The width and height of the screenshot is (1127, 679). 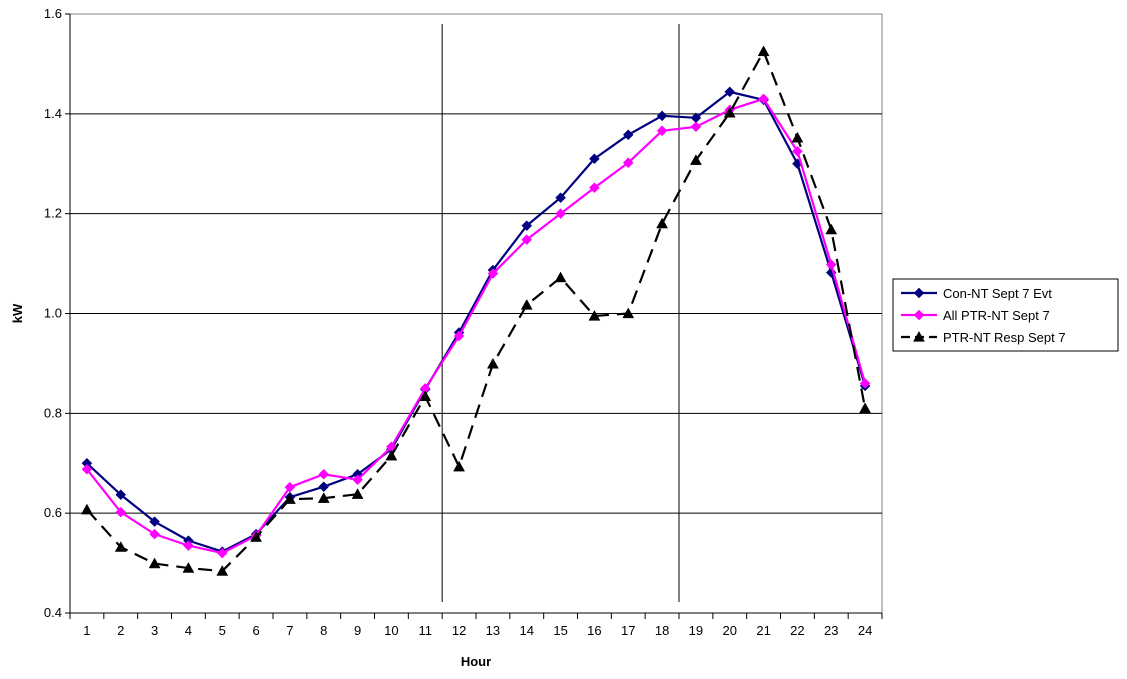 I want to click on x-tick-label: 16, so click(x=594, y=630).